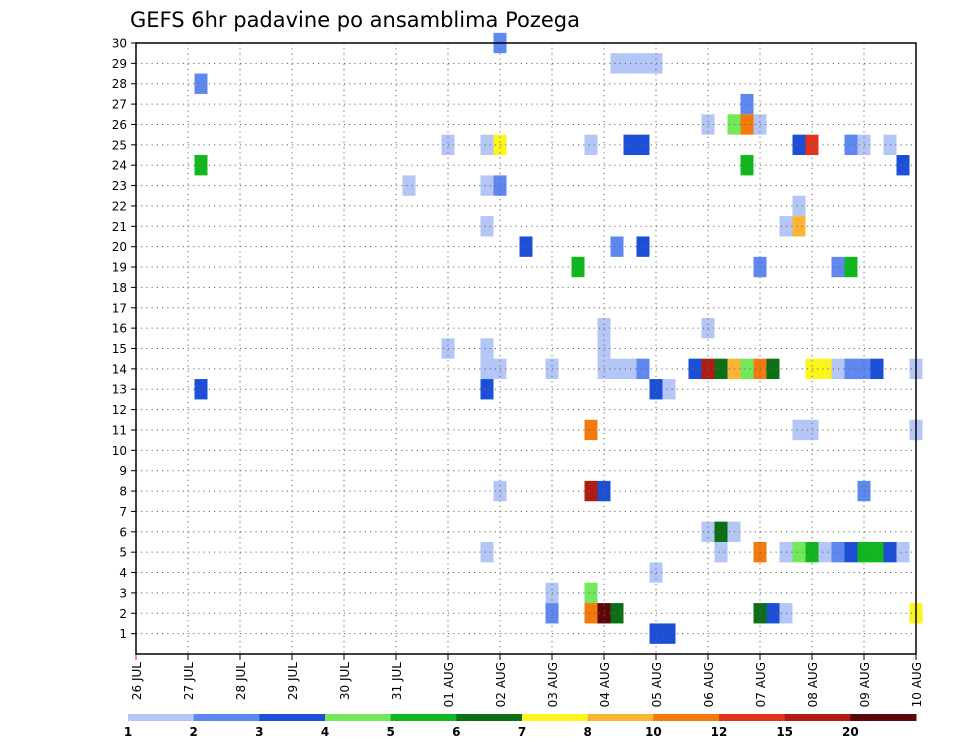 This screenshot has height=742, width=960. Describe the element at coordinates (784, 732) in the screenshot. I see `colorbar-label: 15` at that location.